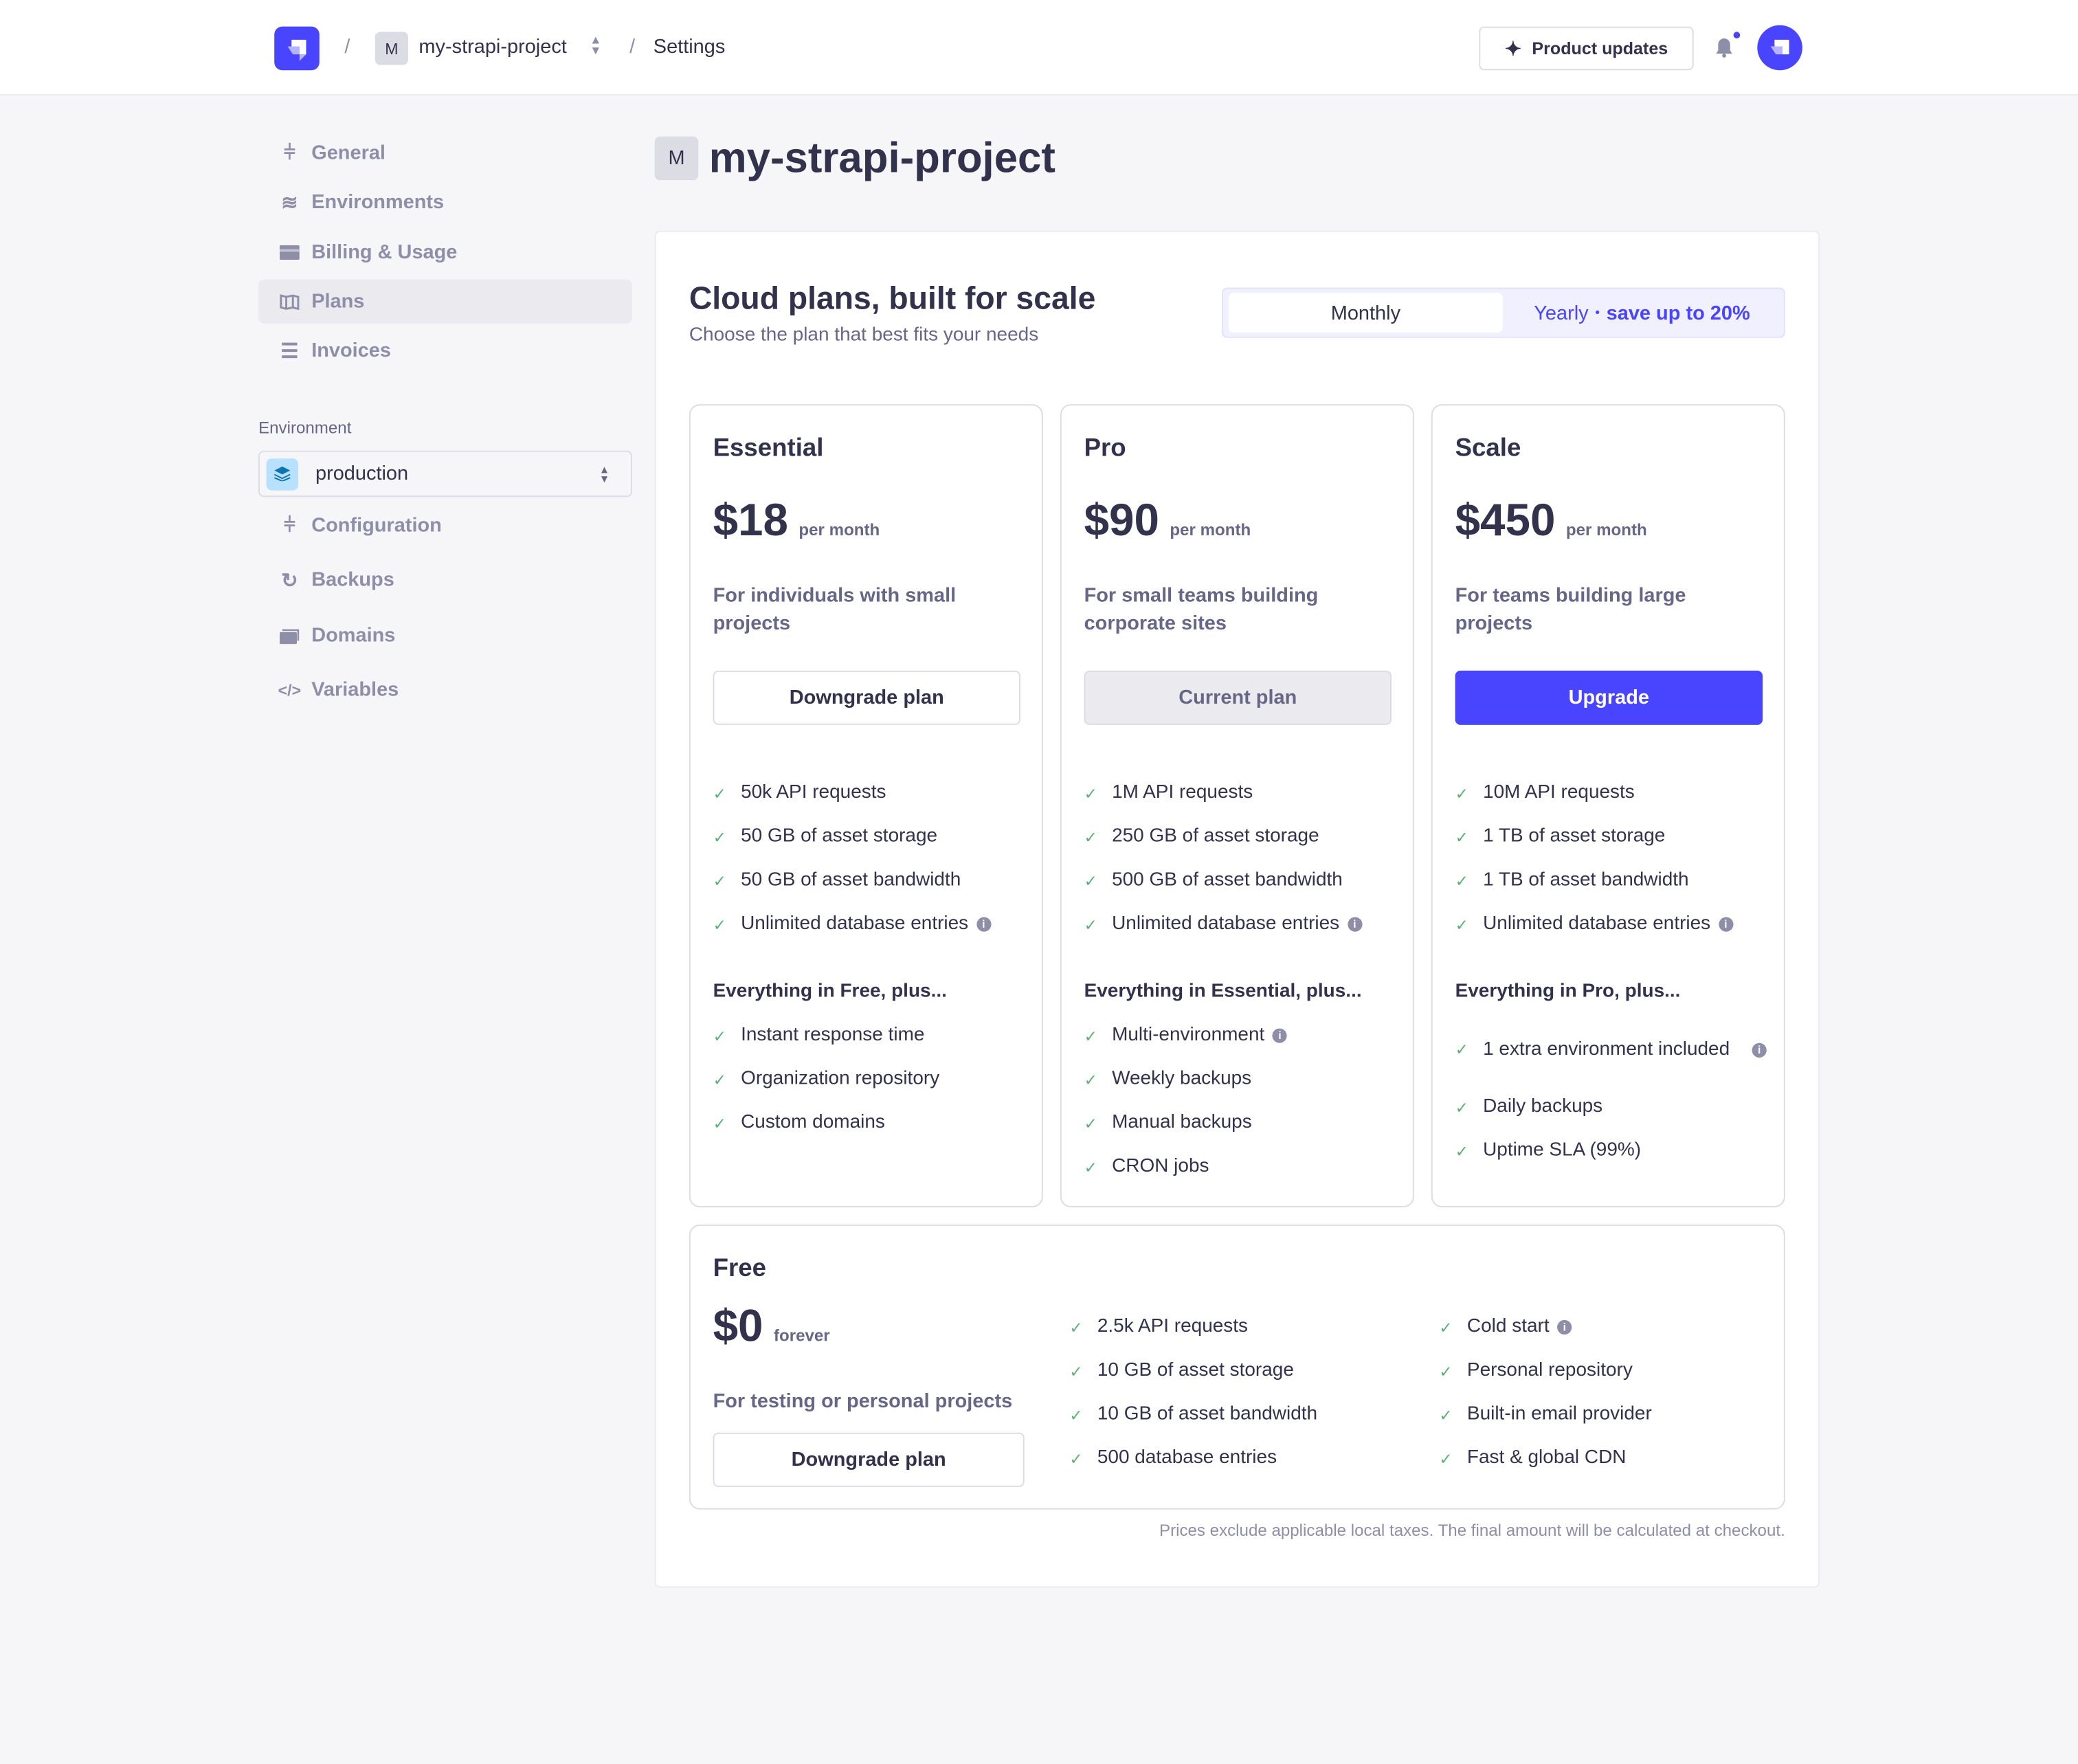 This screenshot has height=1764, width=2078. What do you see at coordinates (851, 880) in the screenshot?
I see `feature-text: 50 GB of asset bandwidth` at bounding box center [851, 880].